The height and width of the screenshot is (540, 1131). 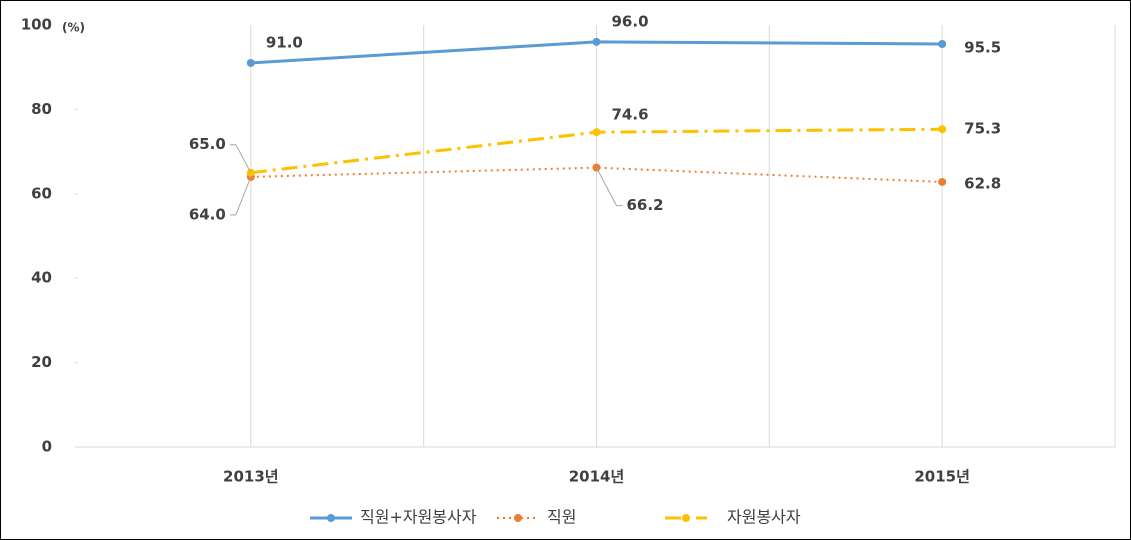 I want to click on y-axis-label: (%), so click(x=73, y=28).